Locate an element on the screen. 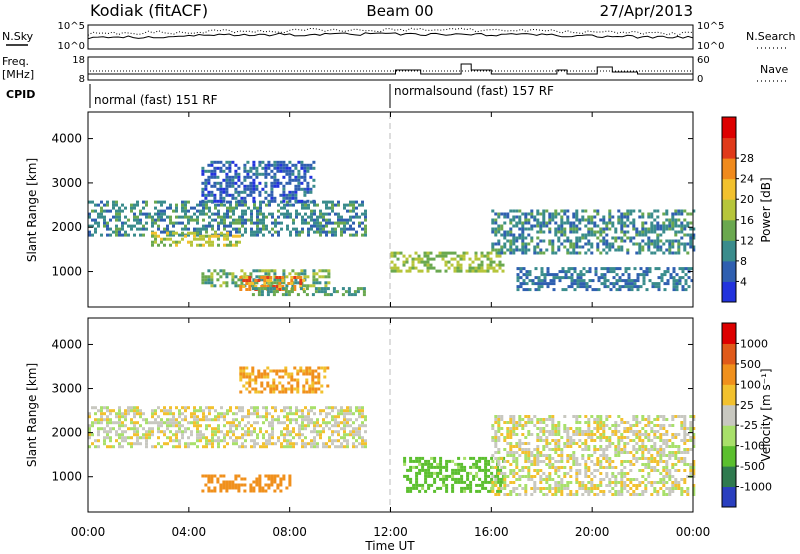 The width and height of the screenshot is (800, 554). y-tick-label: 4000 is located at coordinates (66, 344).